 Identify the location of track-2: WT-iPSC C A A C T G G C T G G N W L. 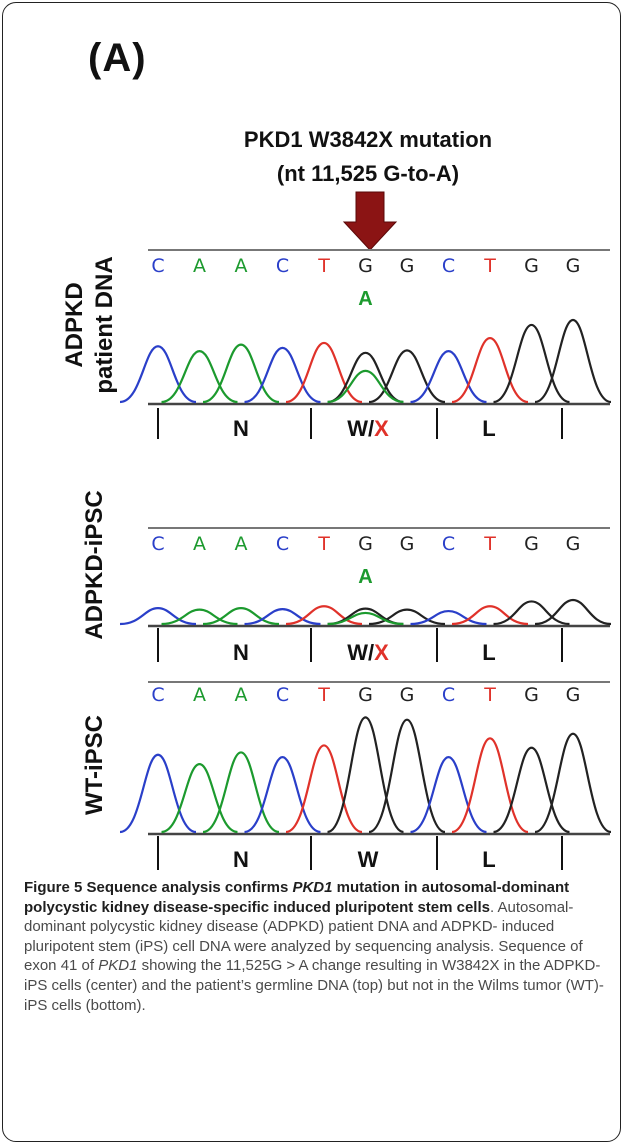
(346, 775).